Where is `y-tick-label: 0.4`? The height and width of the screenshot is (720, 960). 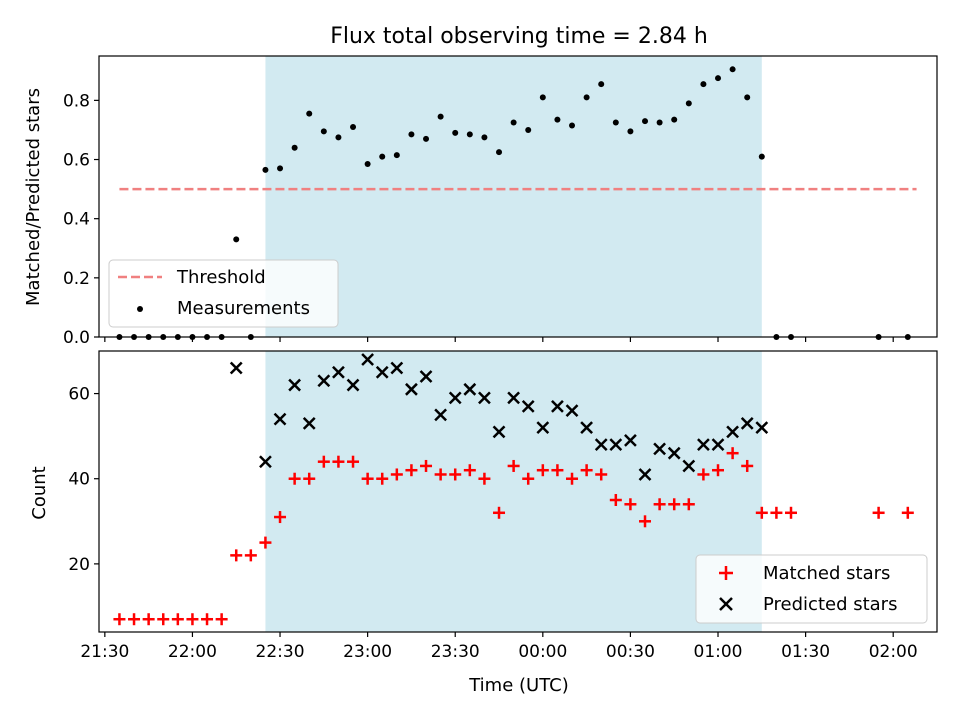
y-tick-label: 0.4 is located at coordinates (76, 220).